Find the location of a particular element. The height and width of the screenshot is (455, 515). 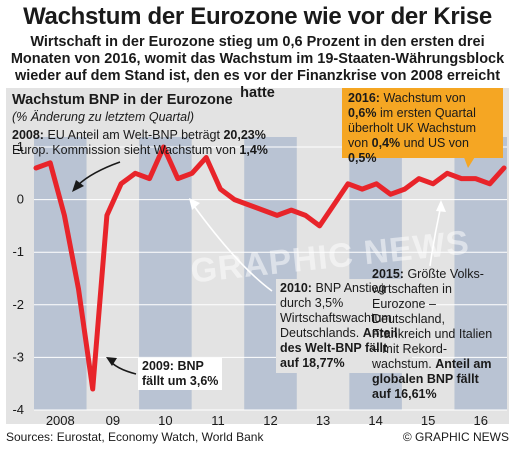

x-tick-label: 09 is located at coordinates (113, 420).